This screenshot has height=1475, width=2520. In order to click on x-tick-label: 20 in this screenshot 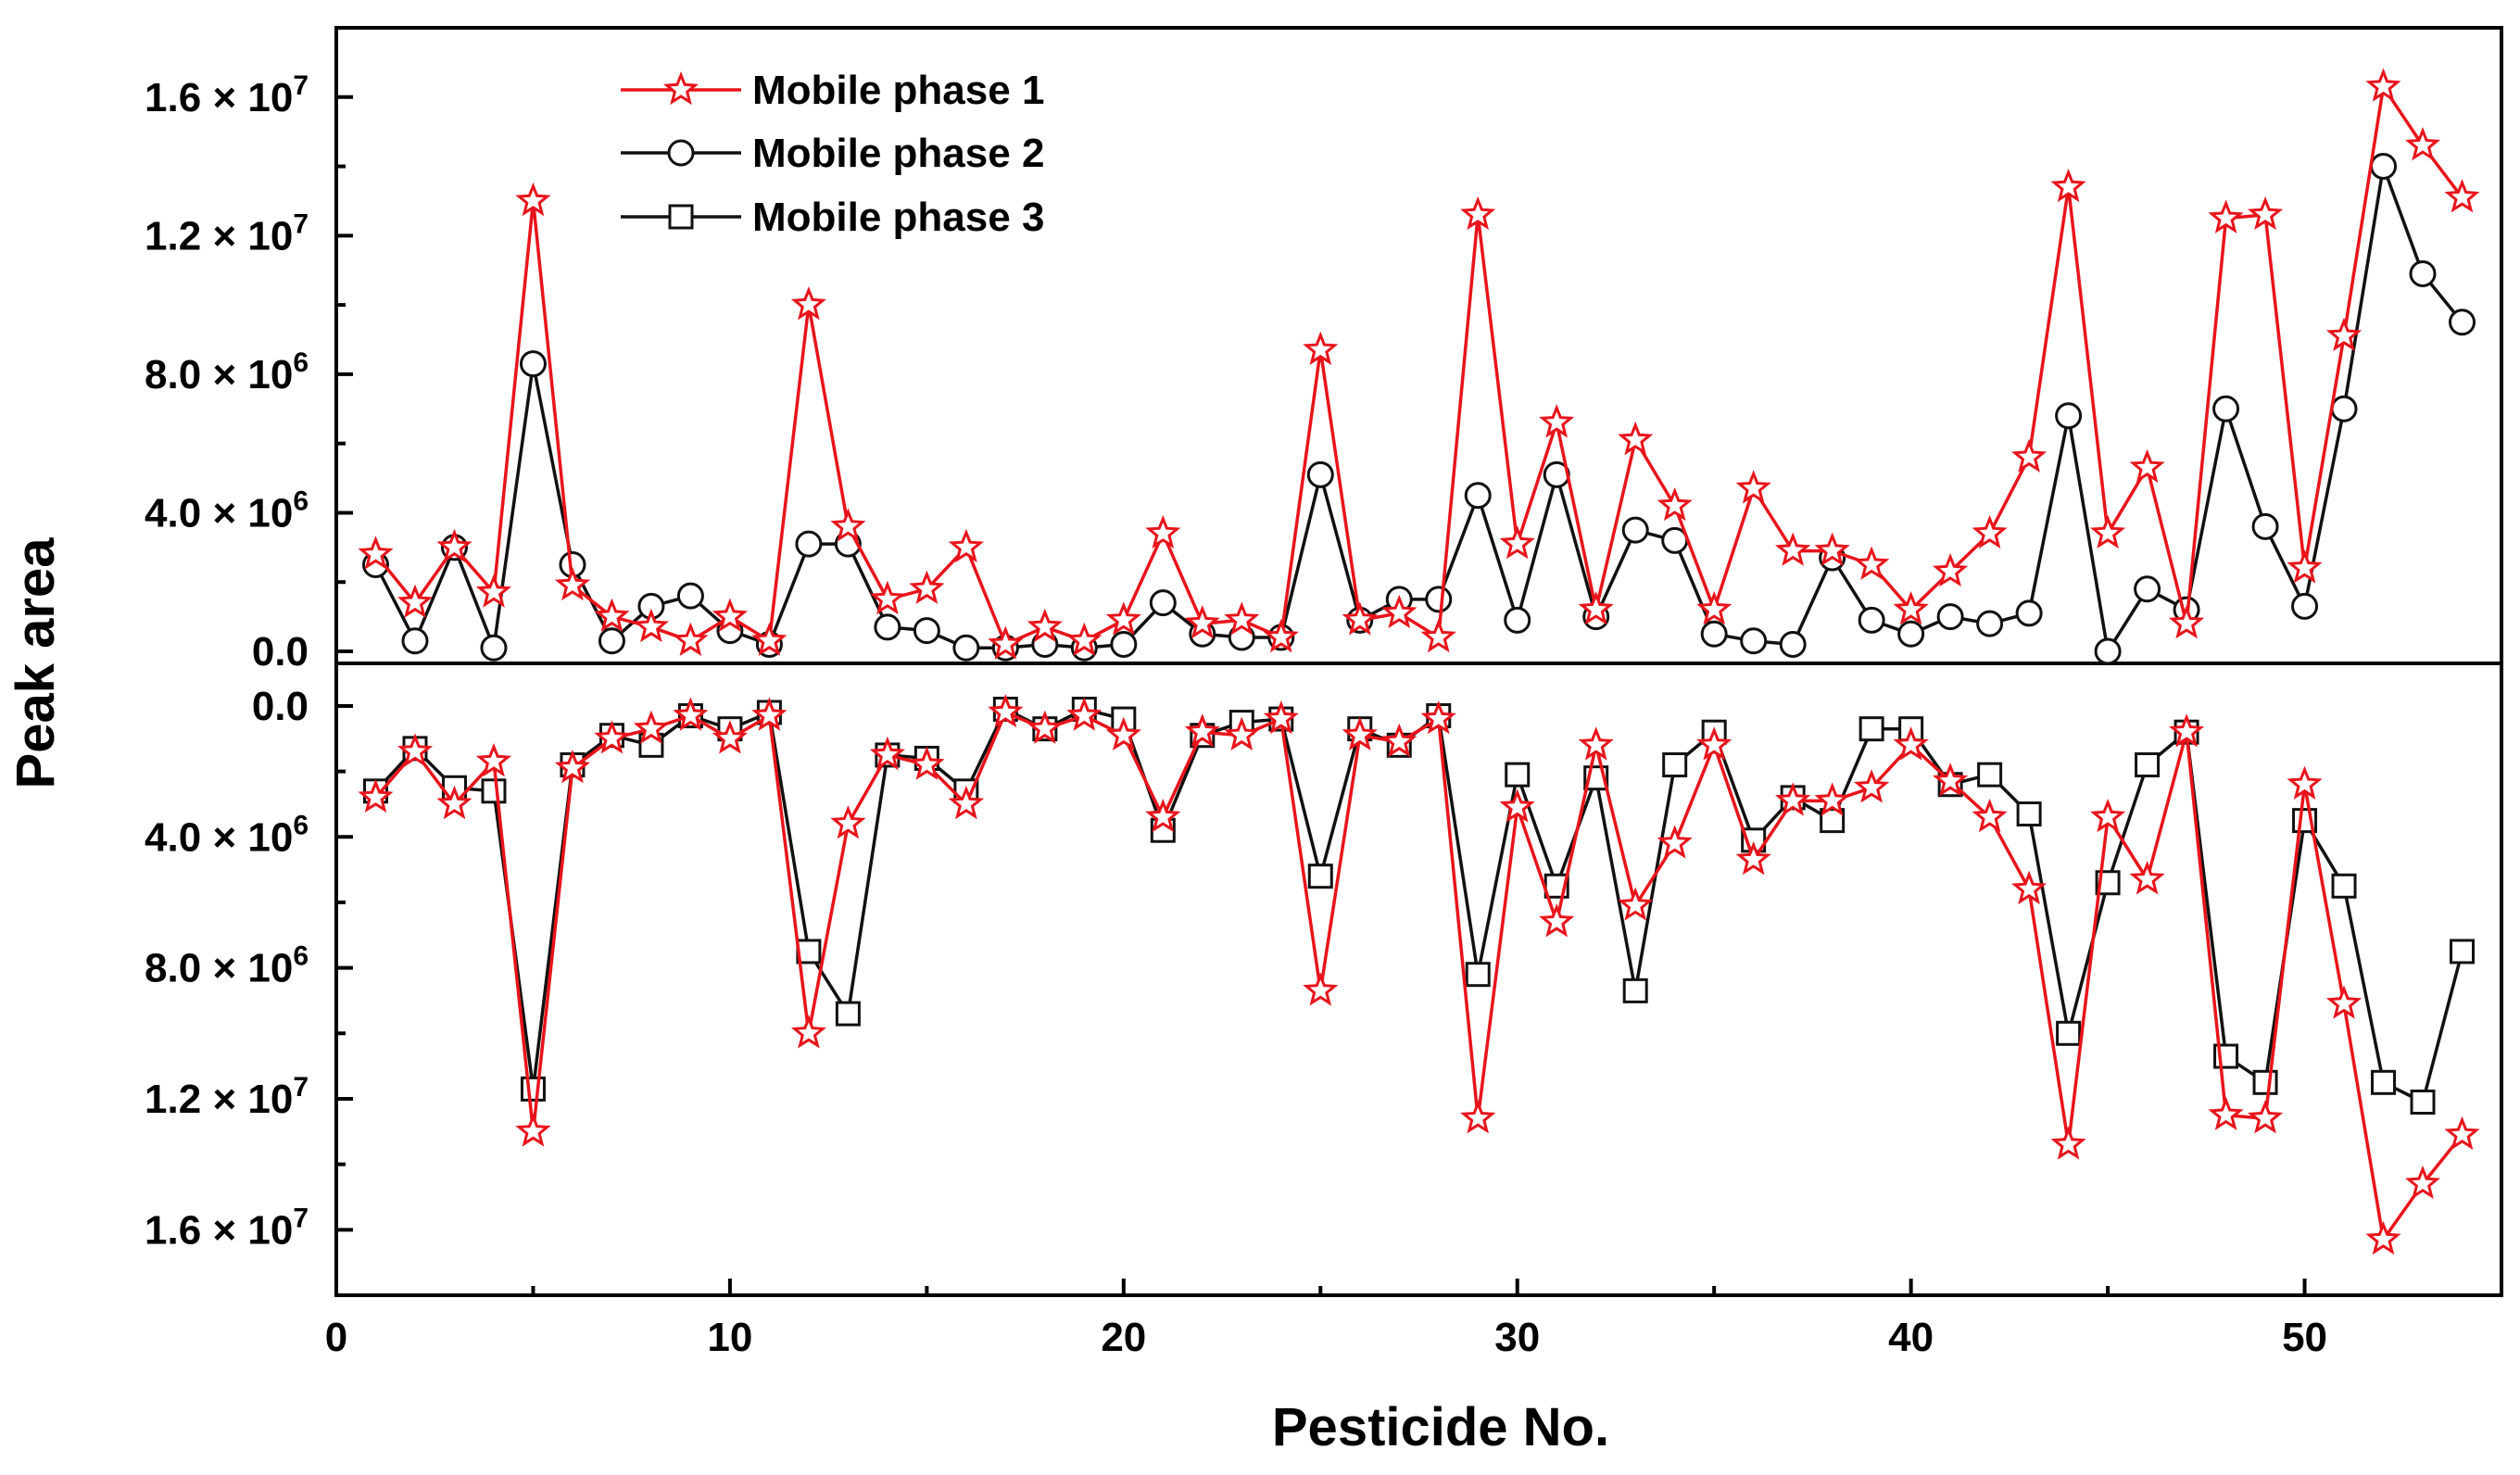, I will do `click(1123, 1337)`.